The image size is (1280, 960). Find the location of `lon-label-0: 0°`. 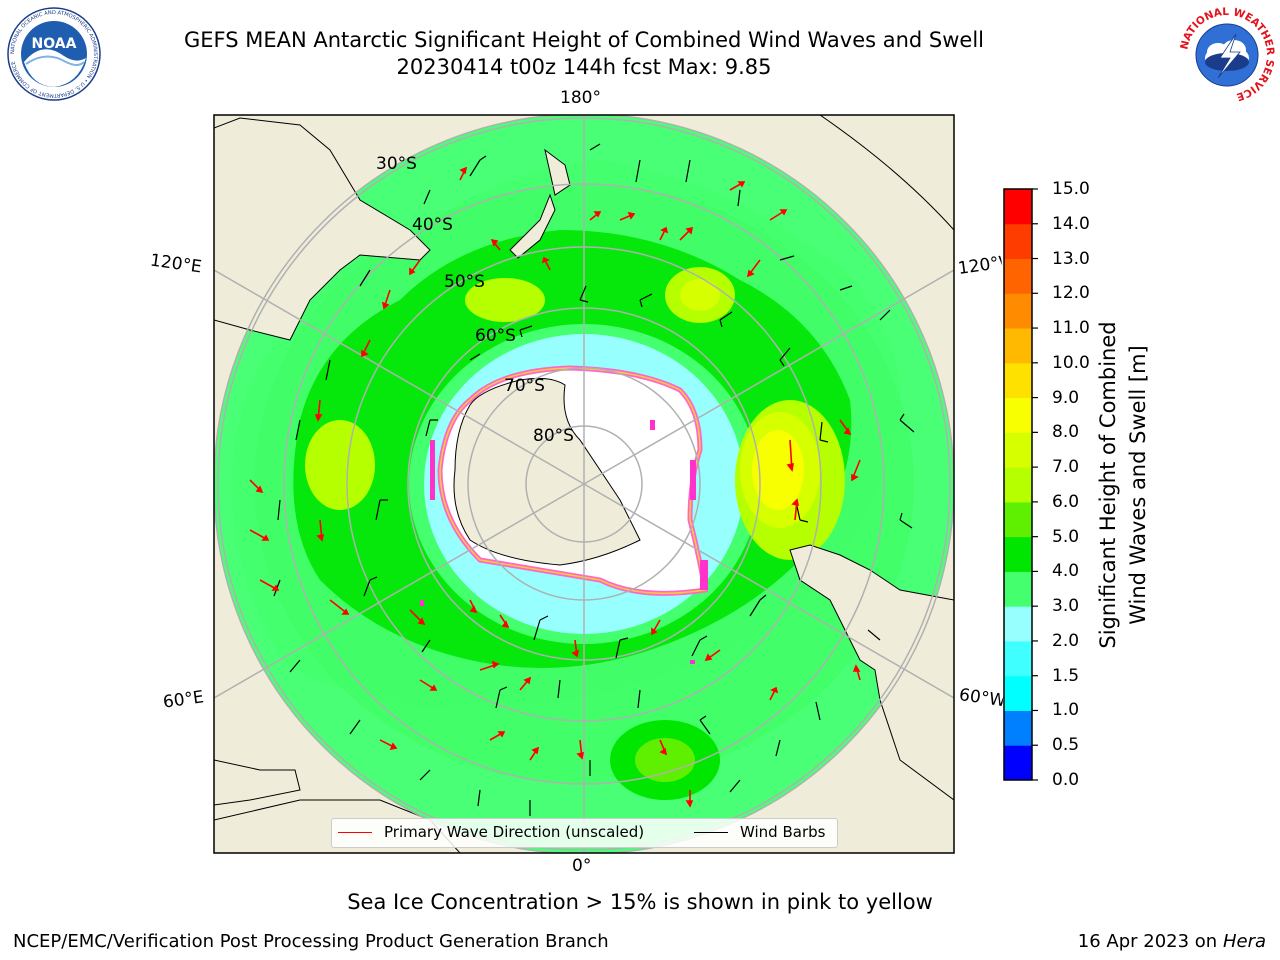

lon-label-0: 0° is located at coordinates (582, 866).